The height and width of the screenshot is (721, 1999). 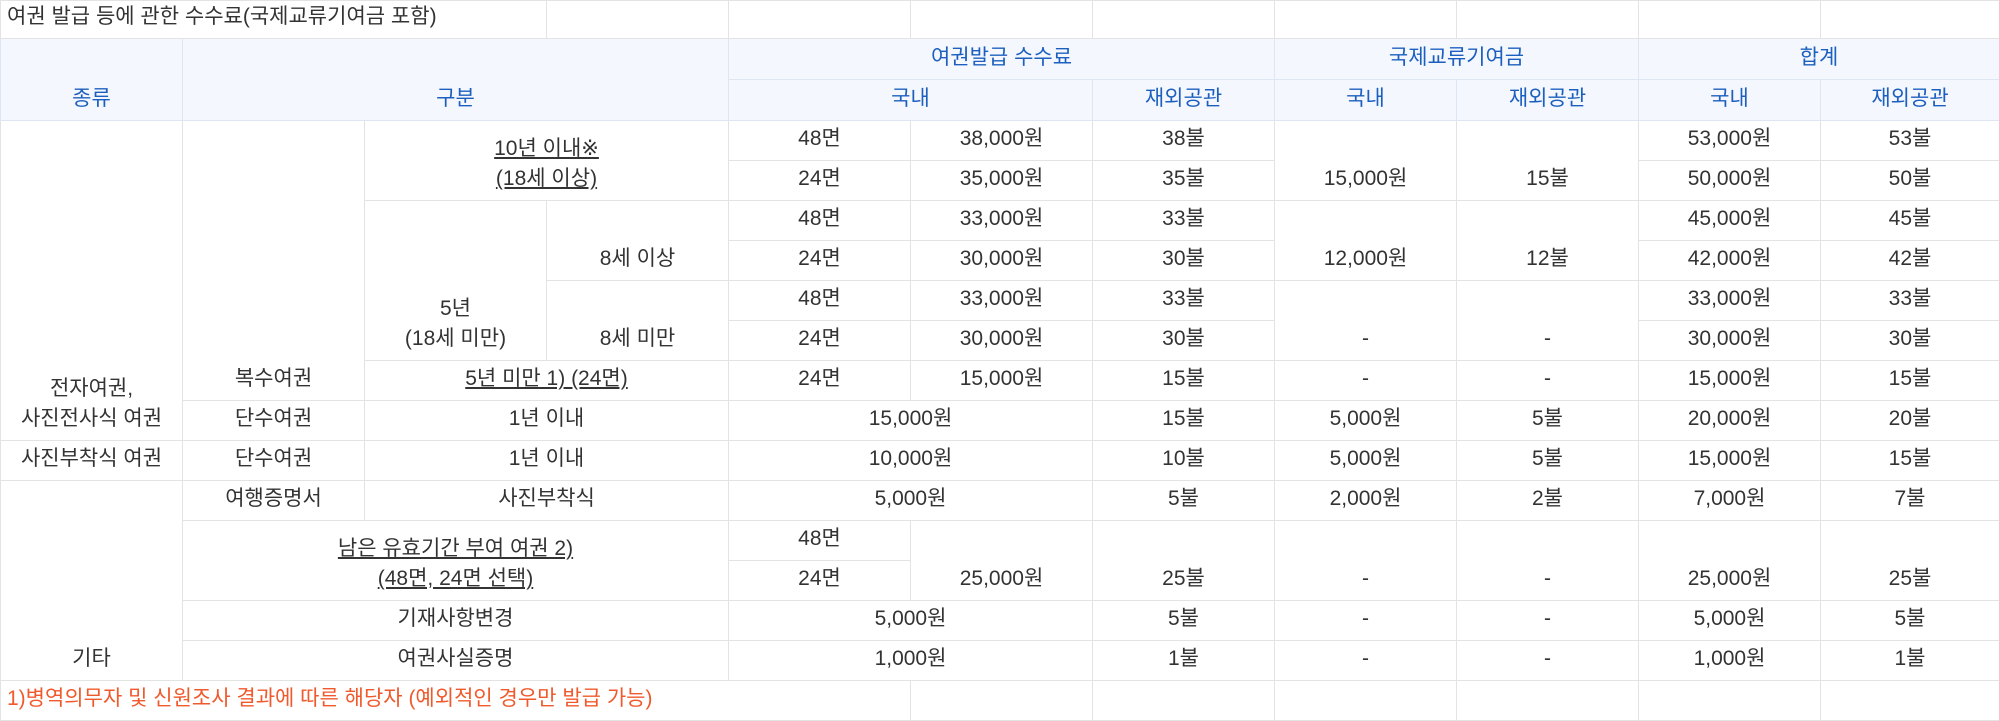 I want to click on data-row: 24면 30,000원 30불 42,000원 42불, so click(x=1000, y=260).